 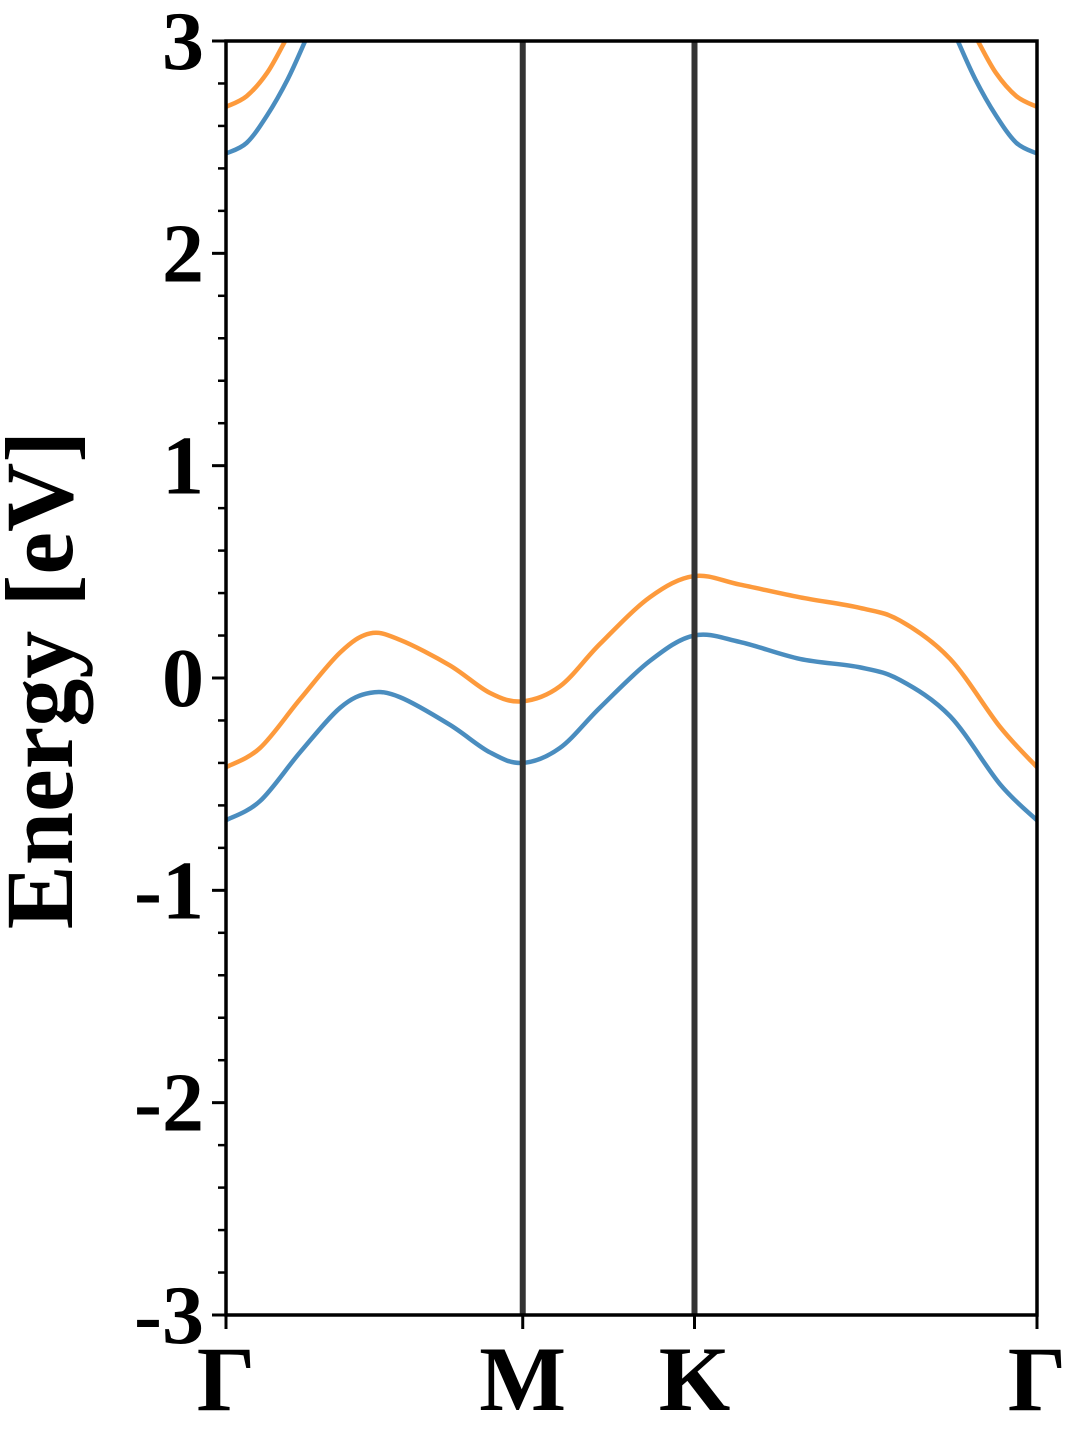 What do you see at coordinates (183, 678) in the screenshot?
I see `y-tick-label: 0` at bounding box center [183, 678].